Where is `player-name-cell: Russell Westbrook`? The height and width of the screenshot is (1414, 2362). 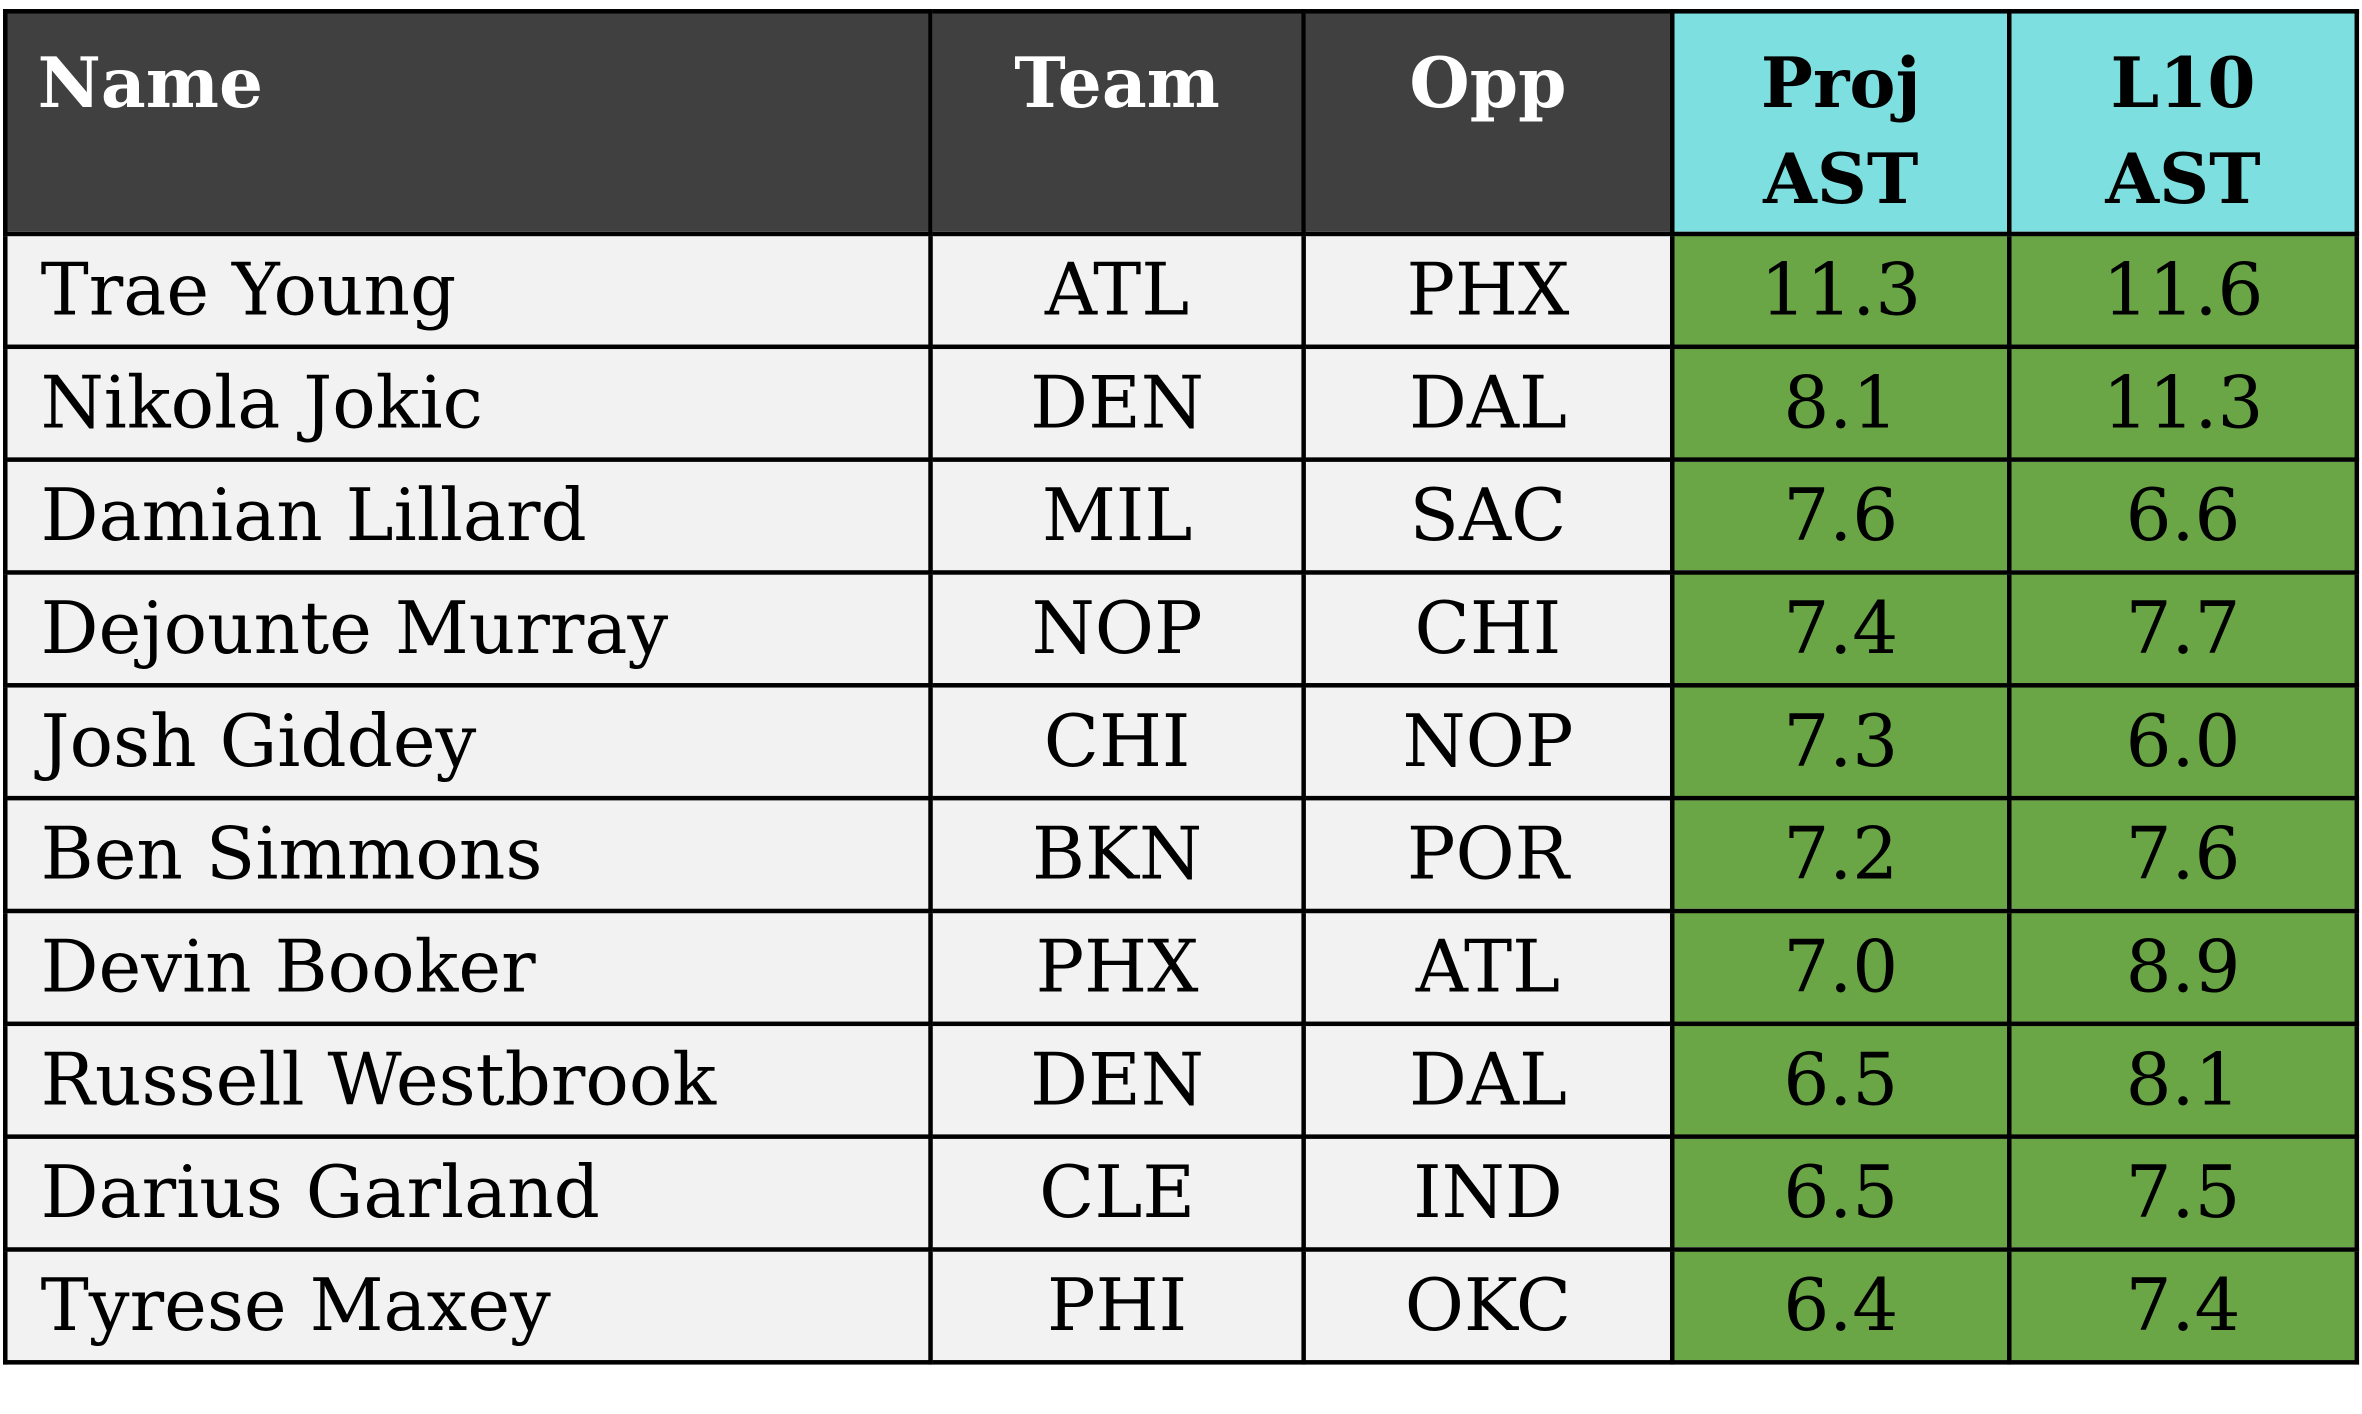
player-name-cell: Russell Westbrook is located at coordinates (468, 1080).